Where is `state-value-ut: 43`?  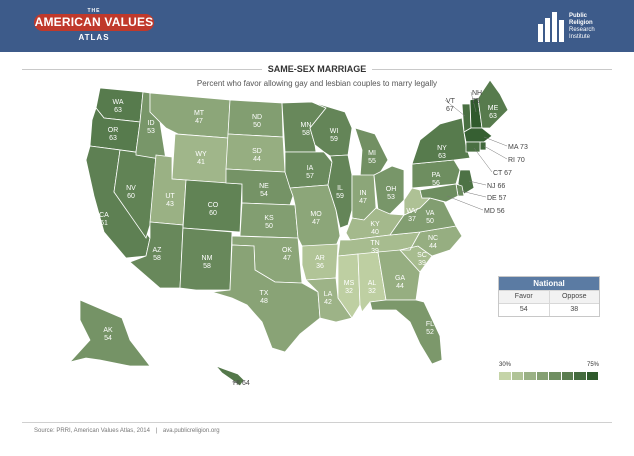
state-value-ut: 43 is located at coordinates (170, 204).